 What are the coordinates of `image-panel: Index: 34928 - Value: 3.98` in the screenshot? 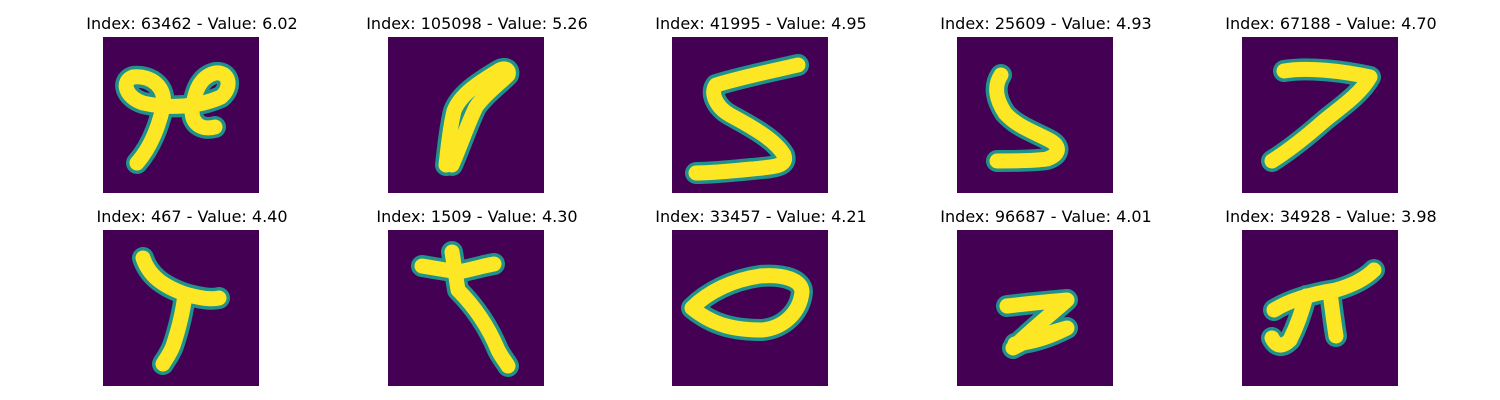 It's located at (1331, 300).